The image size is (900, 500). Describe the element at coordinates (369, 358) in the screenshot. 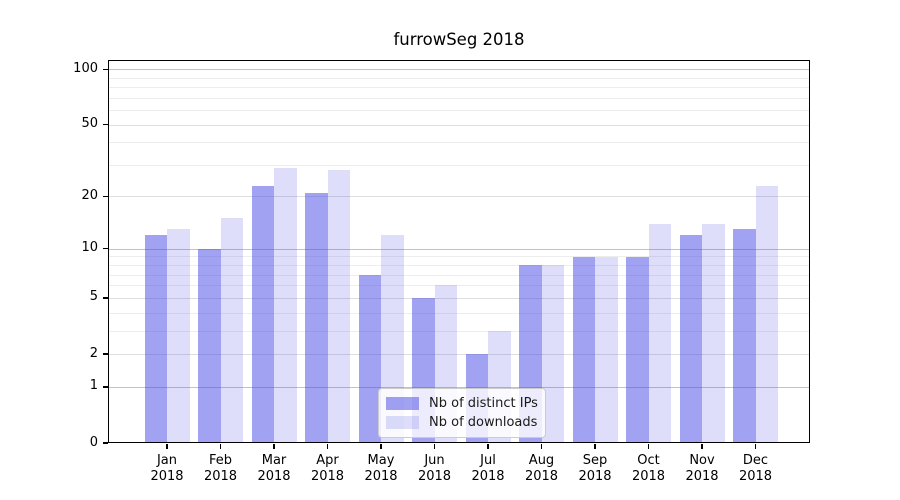

I see `bar-may-ips` at that location.